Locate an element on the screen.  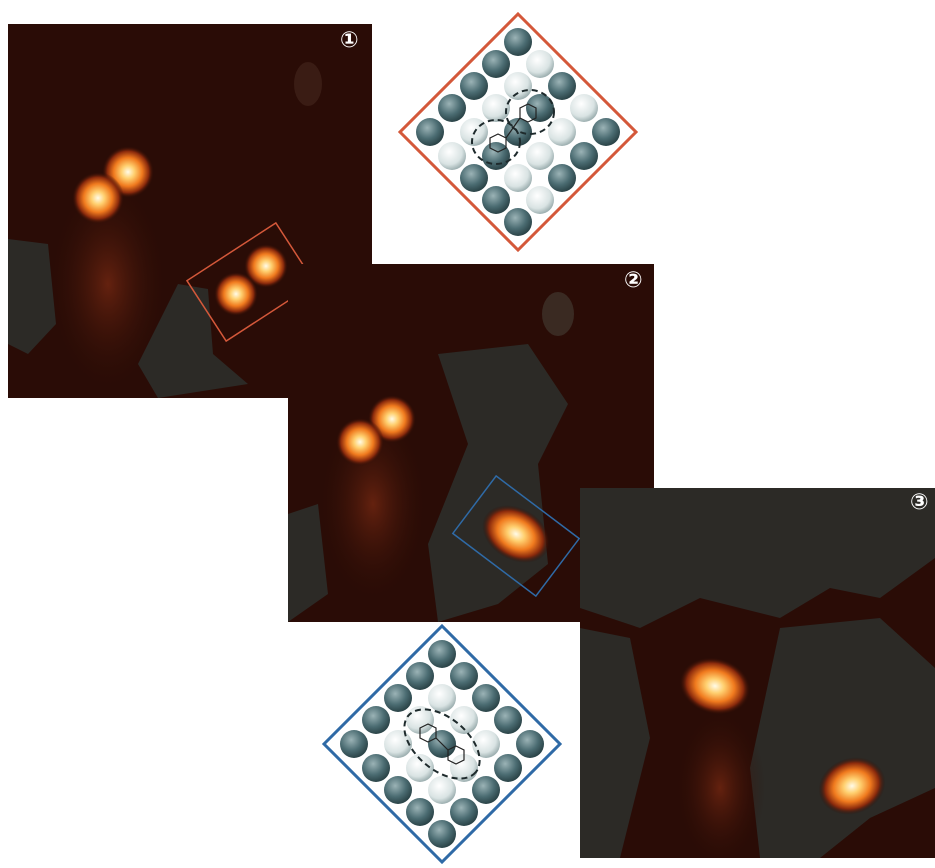
orange-marker-box is located at coordinates (251, 282).